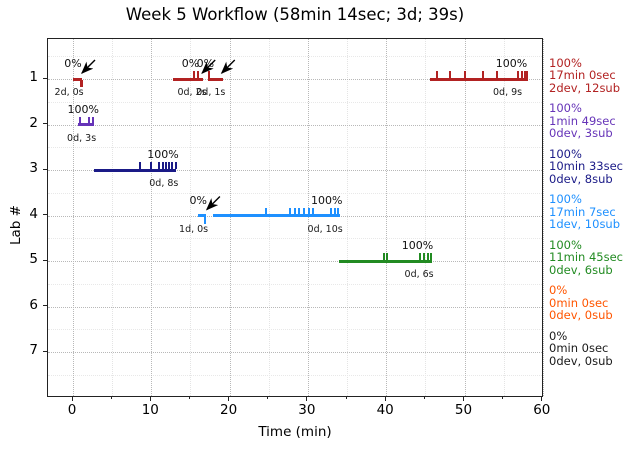 The width and height of the screenshot is (630, 453). I want to click on legend-time: 11min 45sec, so click(586, 257).